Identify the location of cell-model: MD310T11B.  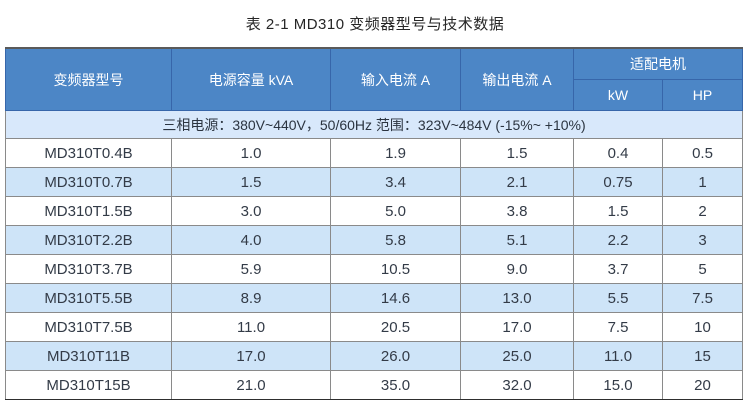
(88, 356).